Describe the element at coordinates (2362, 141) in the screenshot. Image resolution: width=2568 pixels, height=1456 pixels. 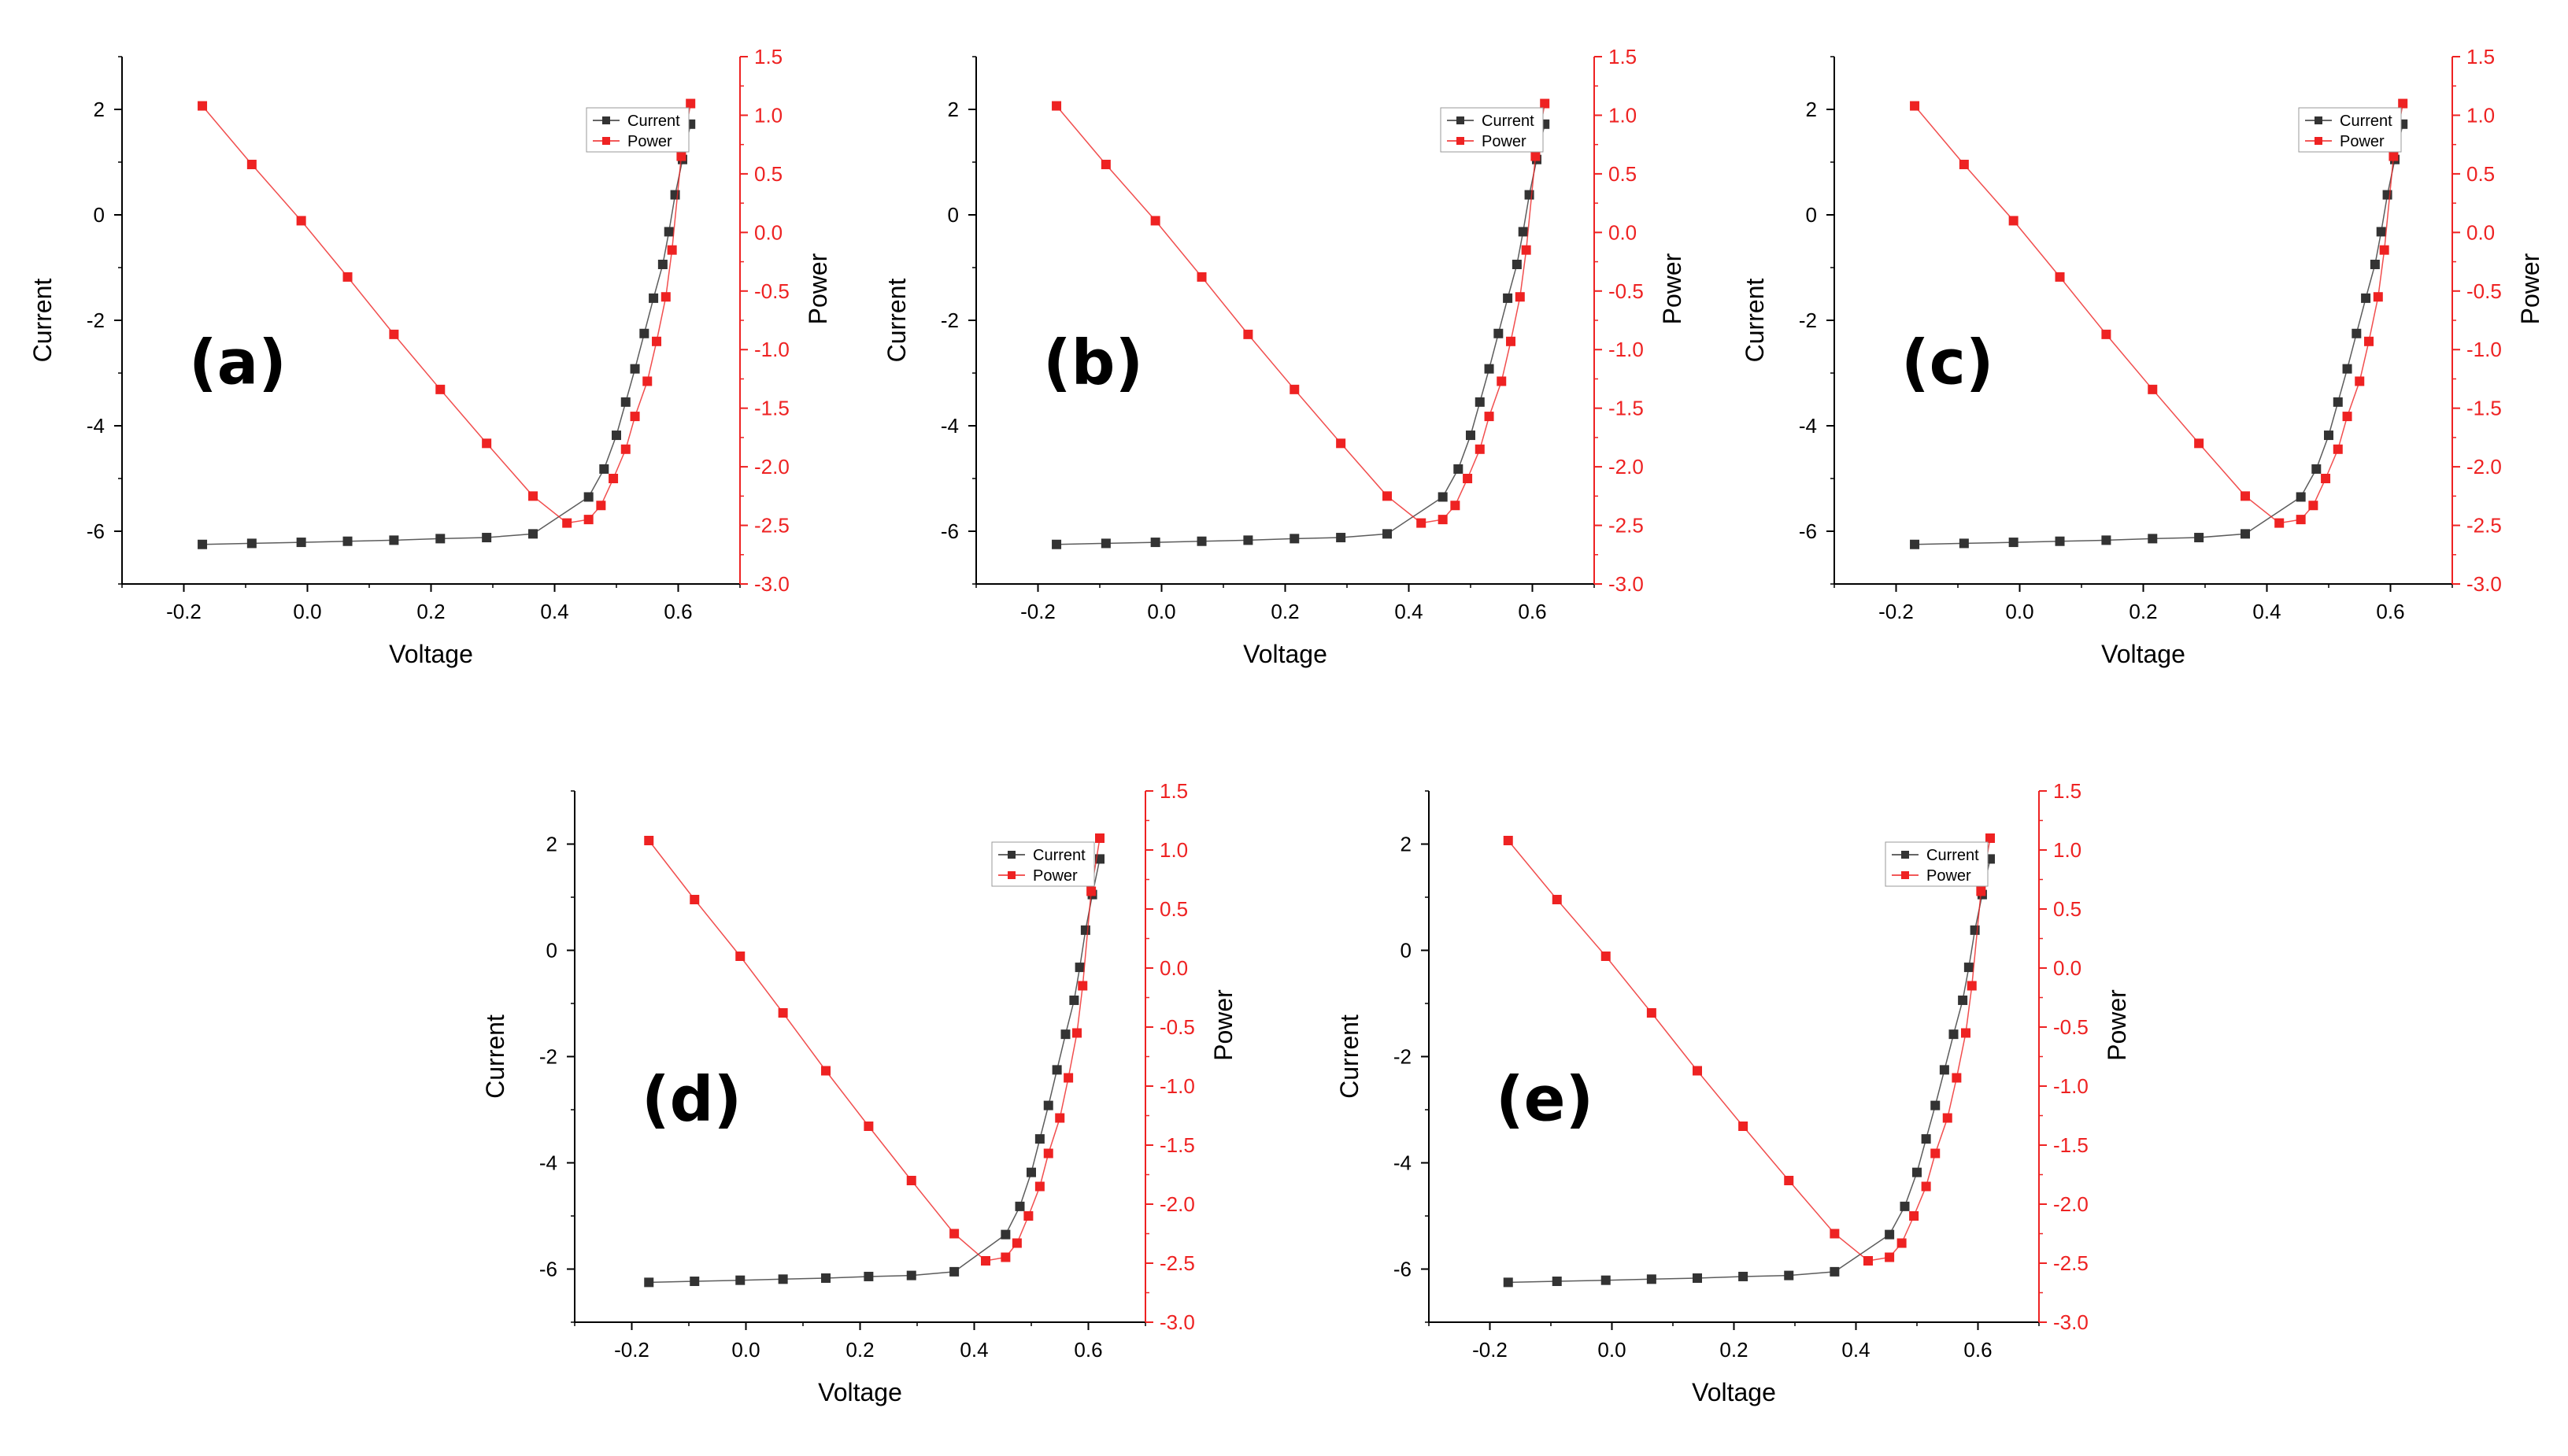
I see `legend-label: Power` at that location.